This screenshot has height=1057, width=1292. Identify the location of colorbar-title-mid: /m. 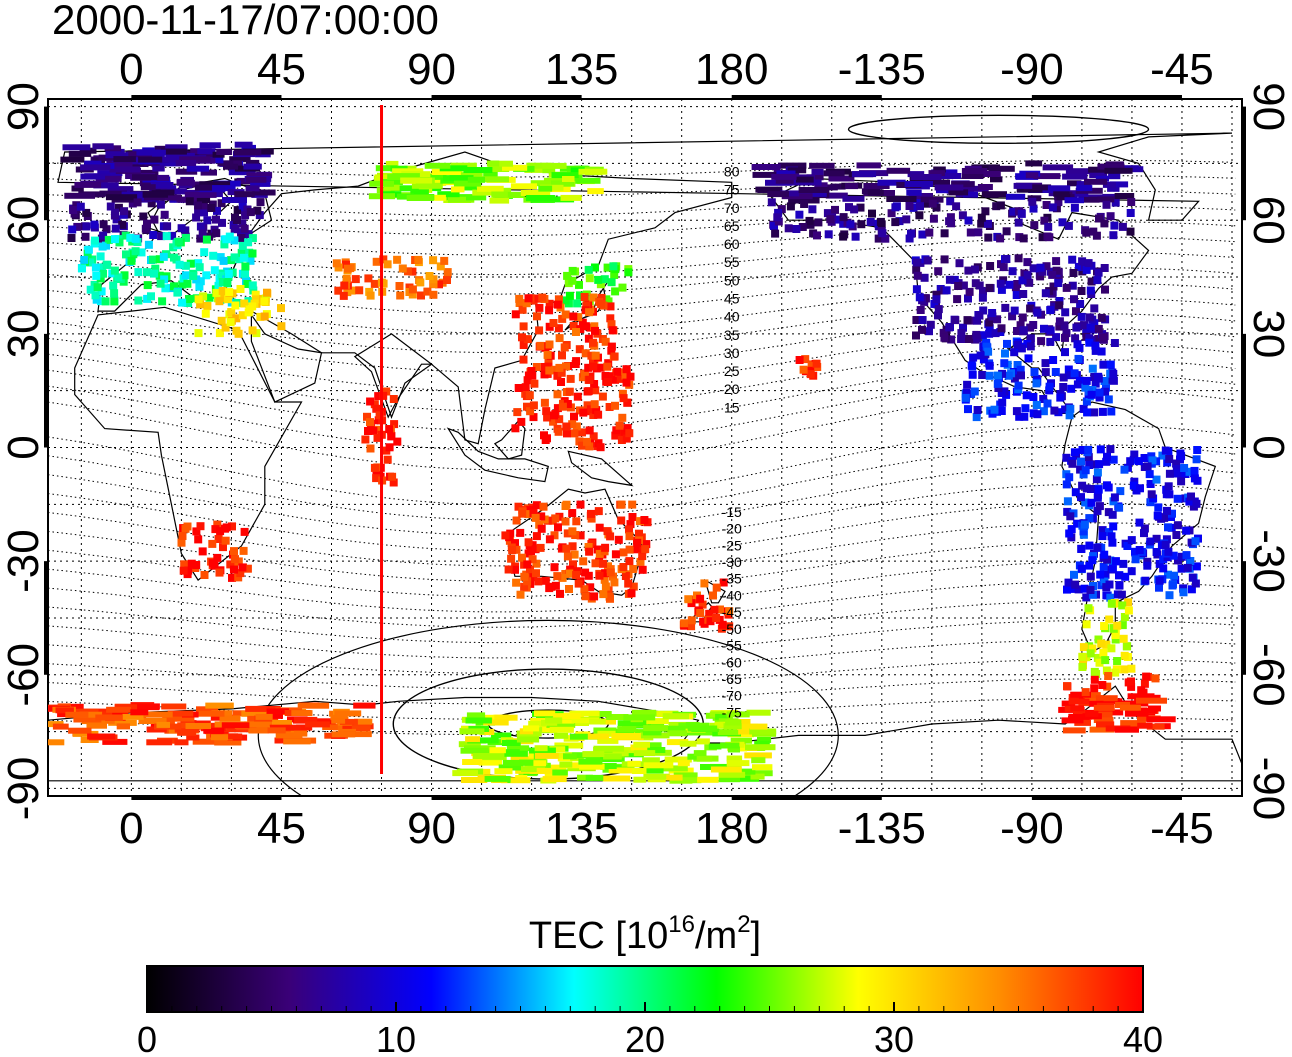
(716, 936).